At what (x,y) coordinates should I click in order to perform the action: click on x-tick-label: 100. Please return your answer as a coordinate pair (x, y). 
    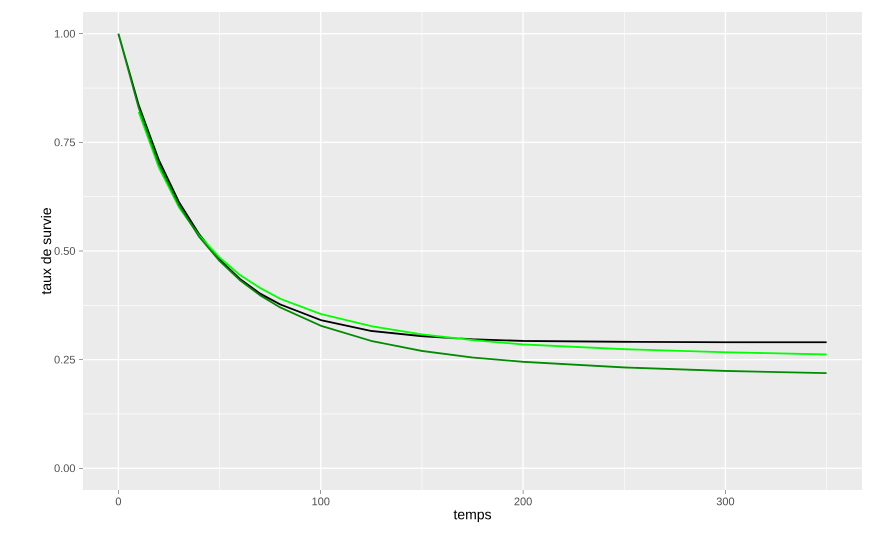
    Looking at the image, I should click on (321, 502).